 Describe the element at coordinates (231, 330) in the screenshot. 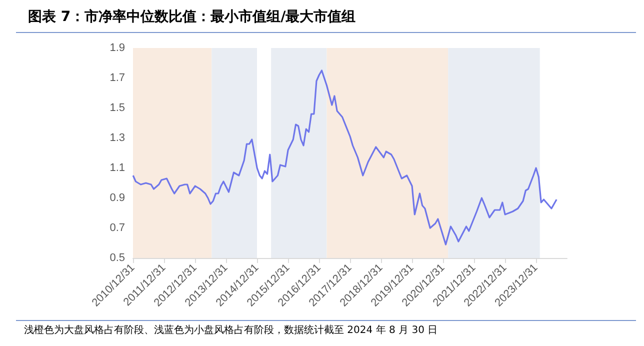

I see `text: 浅橙色为大盘风格占有阶段、浅蓝色为小盘风格占有阶段，数据统计截至 2024 年 8 月 30 日` at that location.